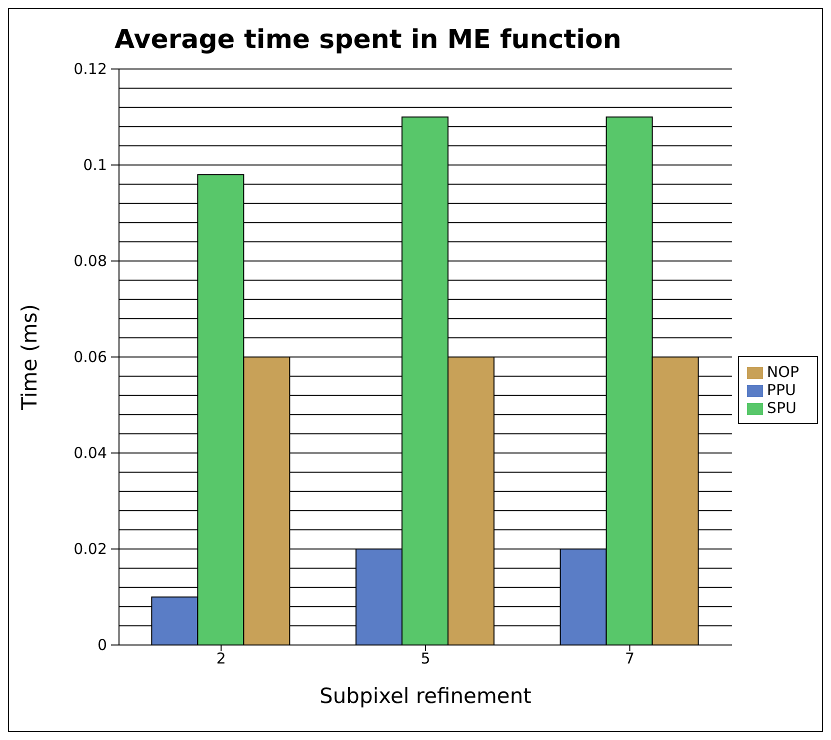 This screenshot has height=740, width=831. I want to click on y-tick-label: 0.04, so click(90, 453).